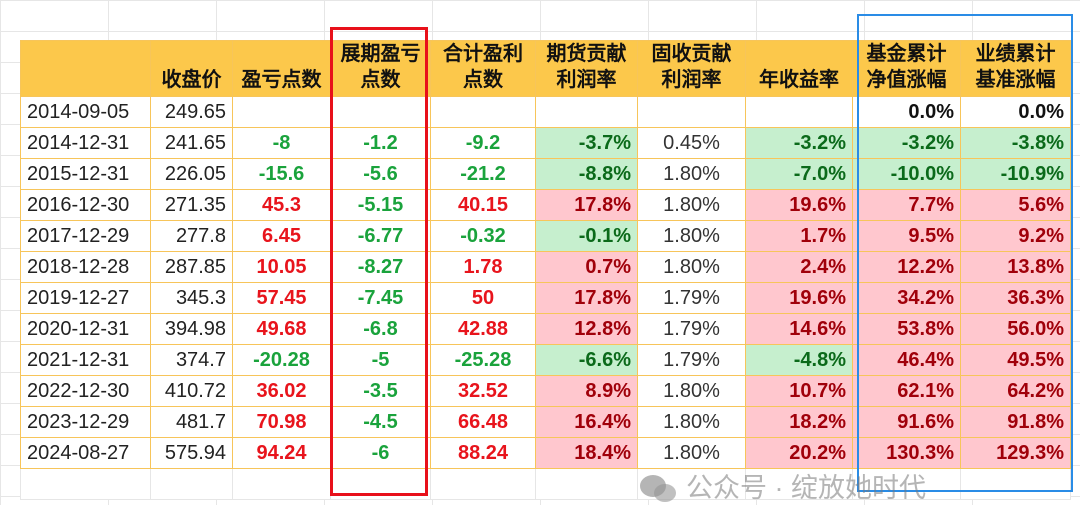 The image size is (1080, 505). Describe the element at coordinates (380, 298) in the screenshot. I see `cell-rollover-points: -7.45` at that location.